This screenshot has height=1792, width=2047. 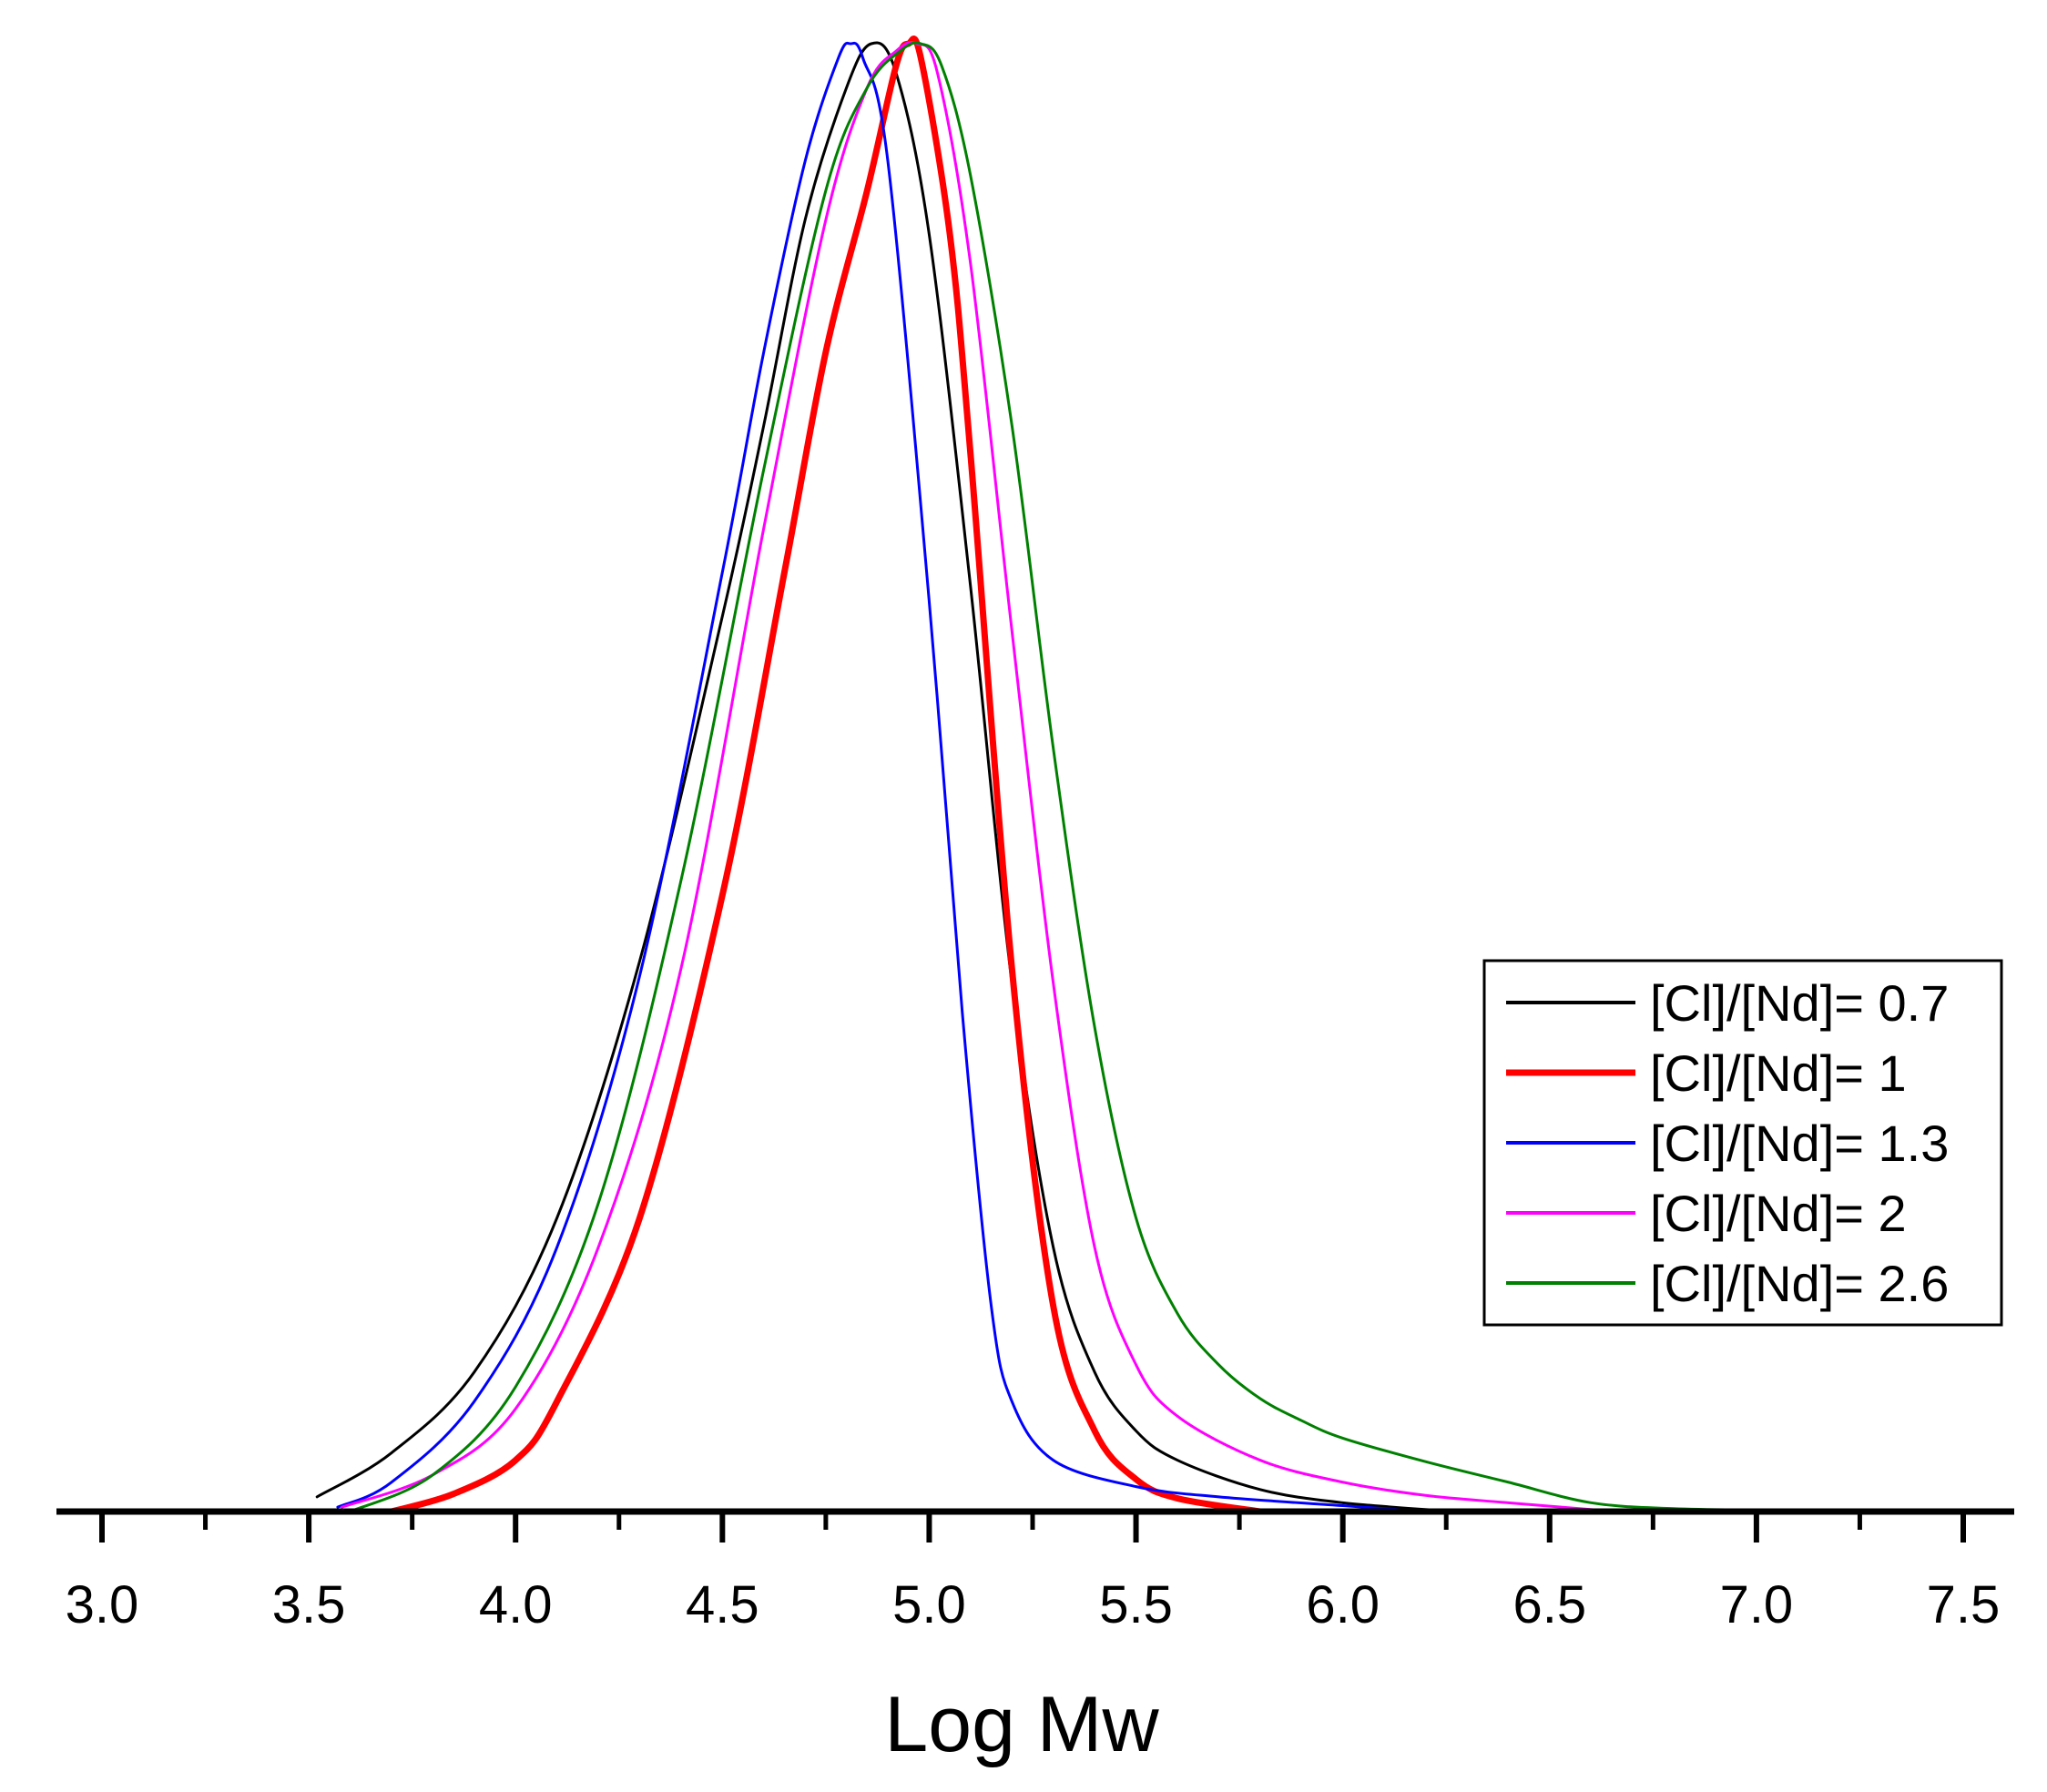 I want to click on legend-item: [Cl]/[Nd]= 1.3, so click(x=1727, y=1143).